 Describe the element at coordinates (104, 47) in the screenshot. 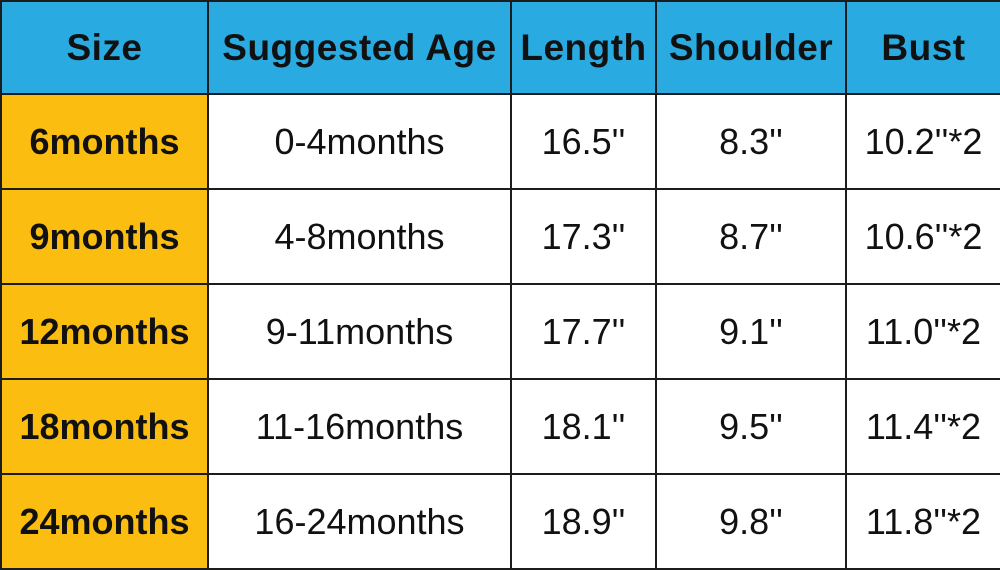

I see `column-header-size: Size` at that location.